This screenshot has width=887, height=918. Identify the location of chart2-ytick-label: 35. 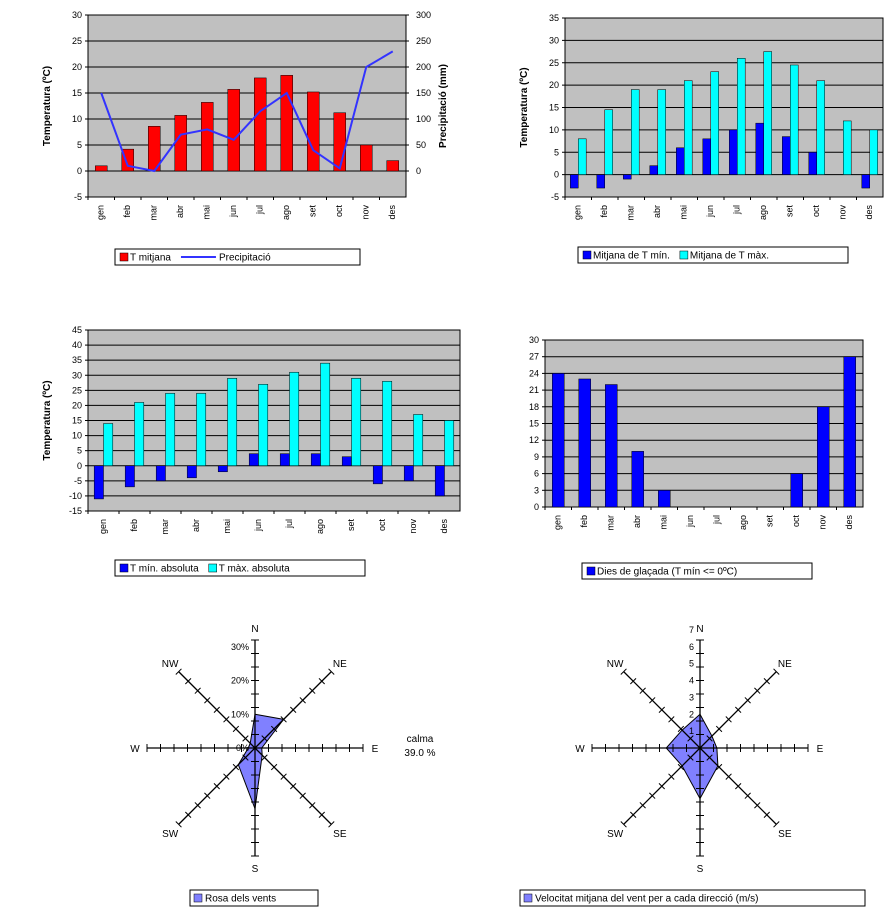
(554, 18).